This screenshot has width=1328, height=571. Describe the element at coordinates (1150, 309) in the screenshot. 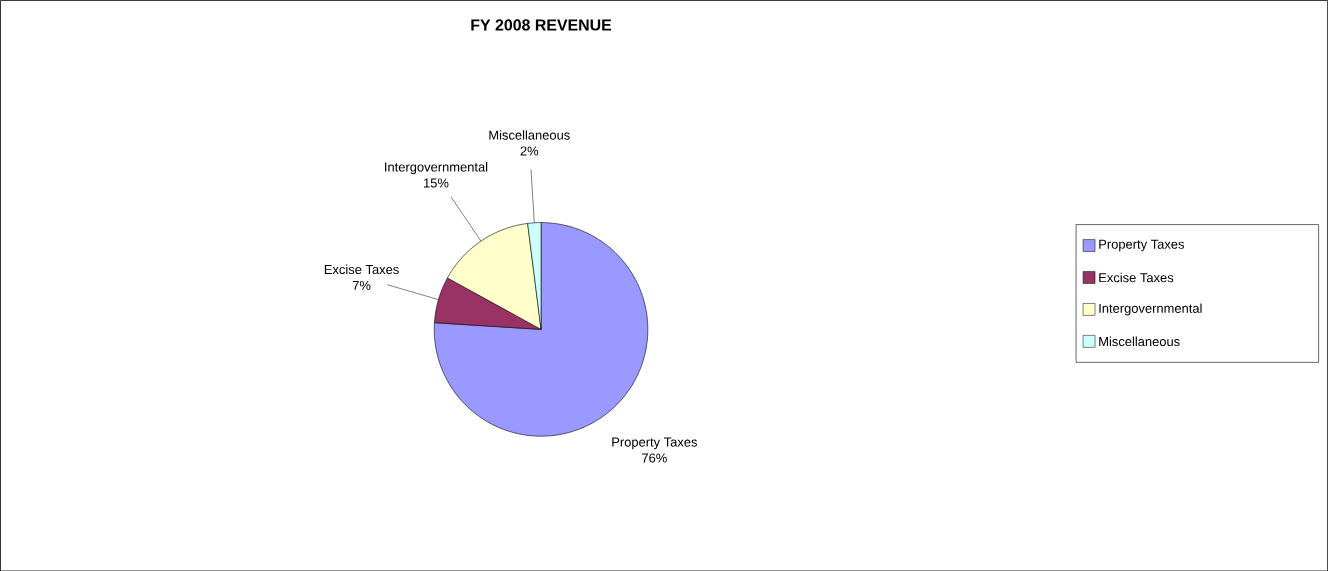

I see `legend-label: Intergovernmental` at that location.